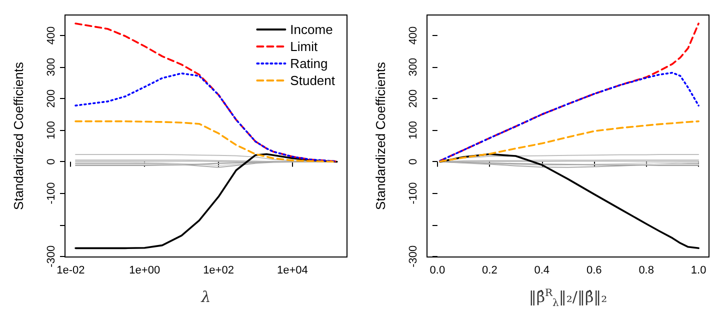 This screenshot has height=320, width=725. What do you see at coordinates (292, 270) in the screenshot?
I see `x-tick-label: 1e+04` at bounding box center [292, 270].